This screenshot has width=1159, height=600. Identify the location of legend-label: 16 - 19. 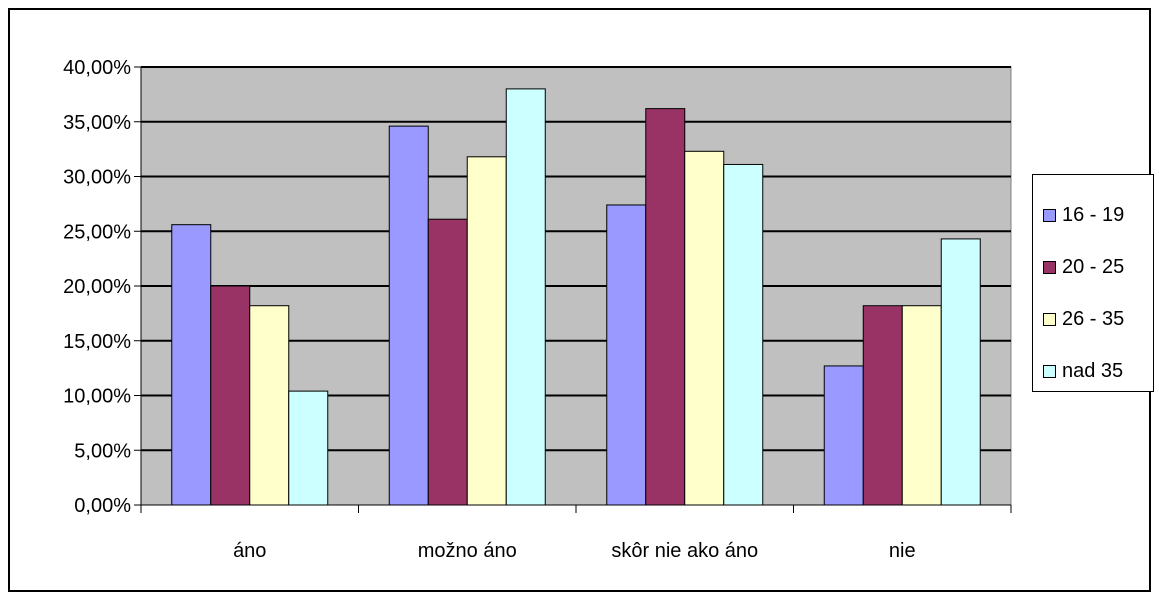
(1093, 214).